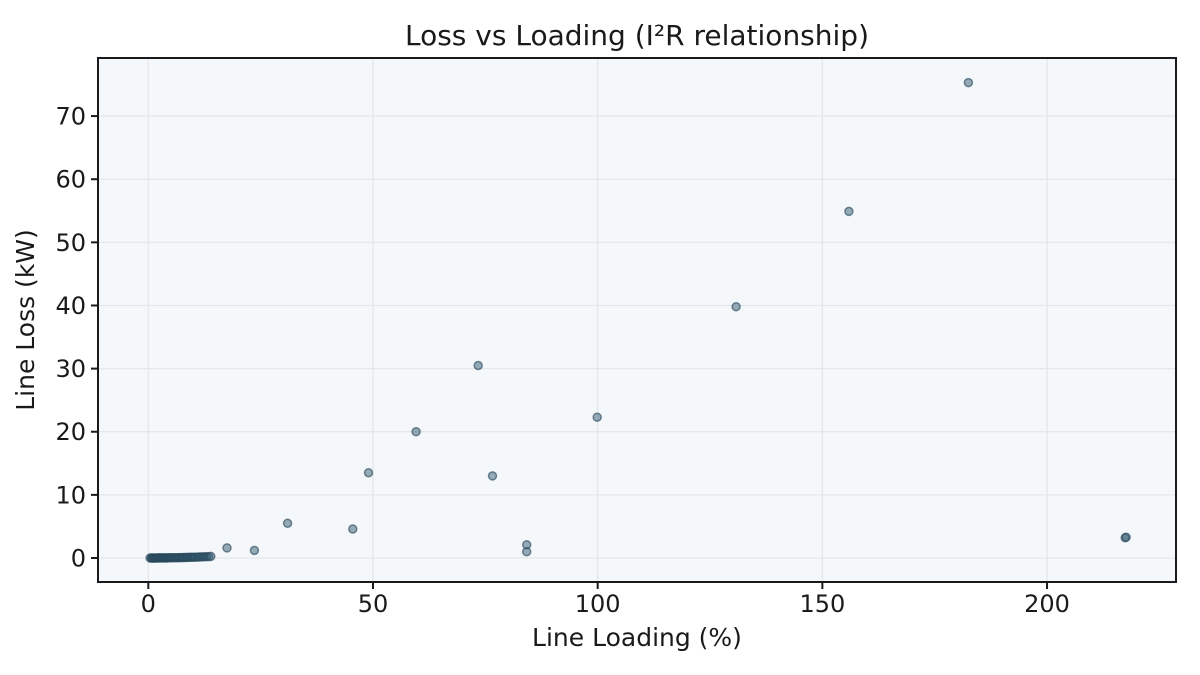 This screenshot has height=675, width=1200. Describe the element at coordinates (70, 117) in the screenshot. I see `y-tick-label: 70` at that location.